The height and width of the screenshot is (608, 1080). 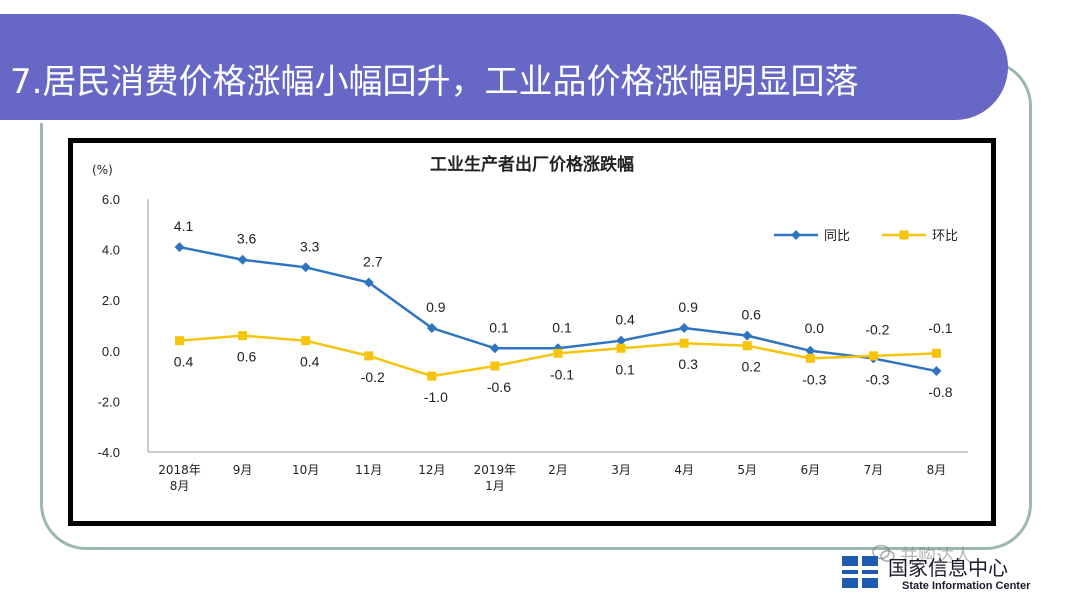 I want to click on state-information-center-logo, so click(x=860, y=572).